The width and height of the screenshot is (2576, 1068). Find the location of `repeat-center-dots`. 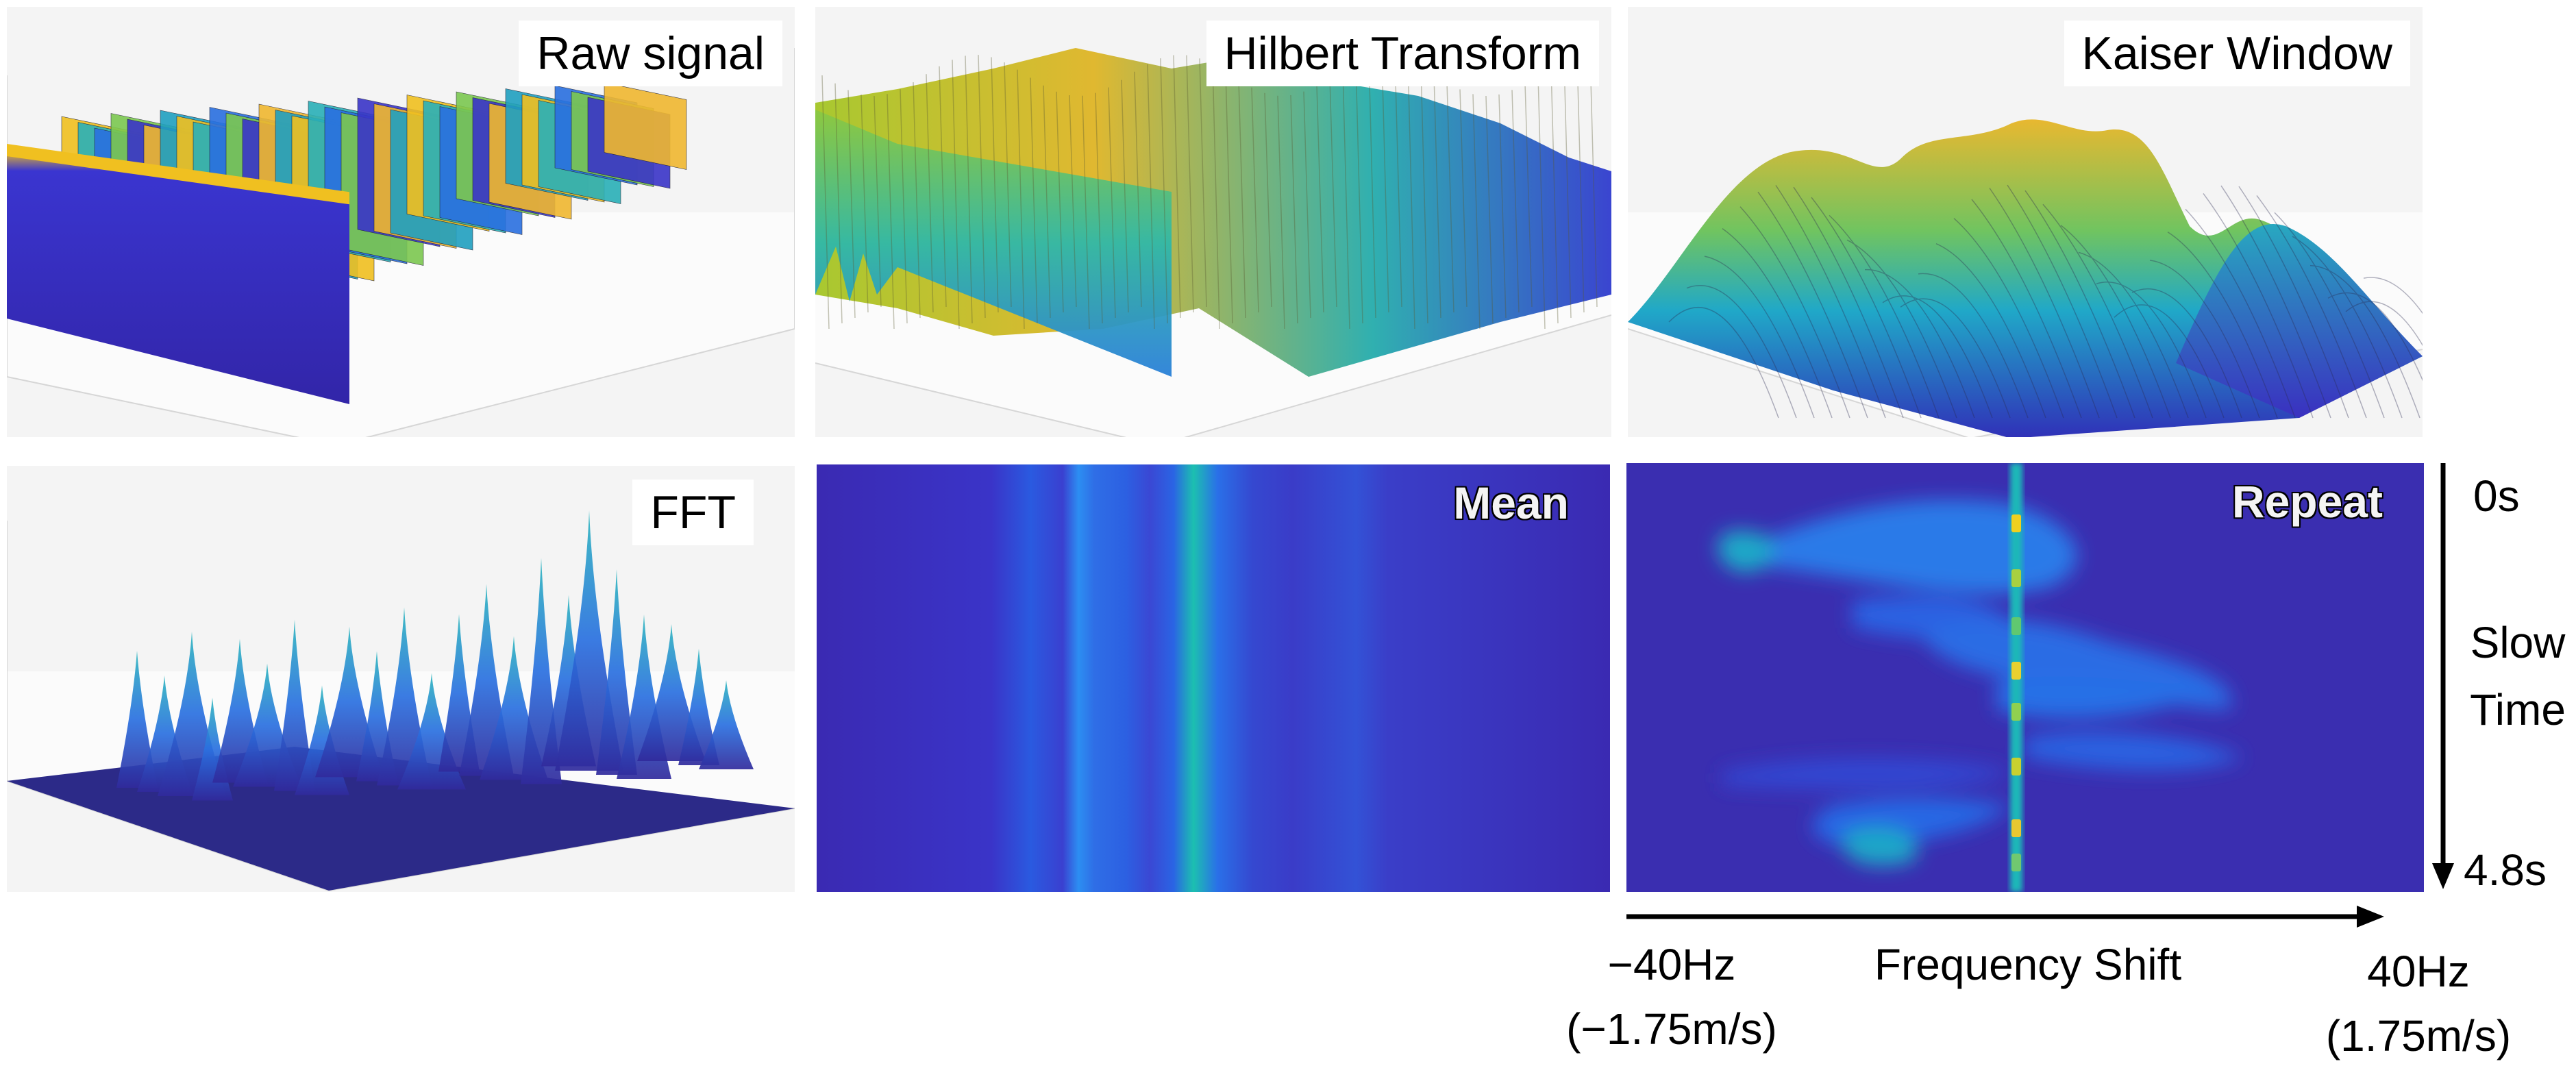

repeat-center-dots is located at coordinates (2016, 692).